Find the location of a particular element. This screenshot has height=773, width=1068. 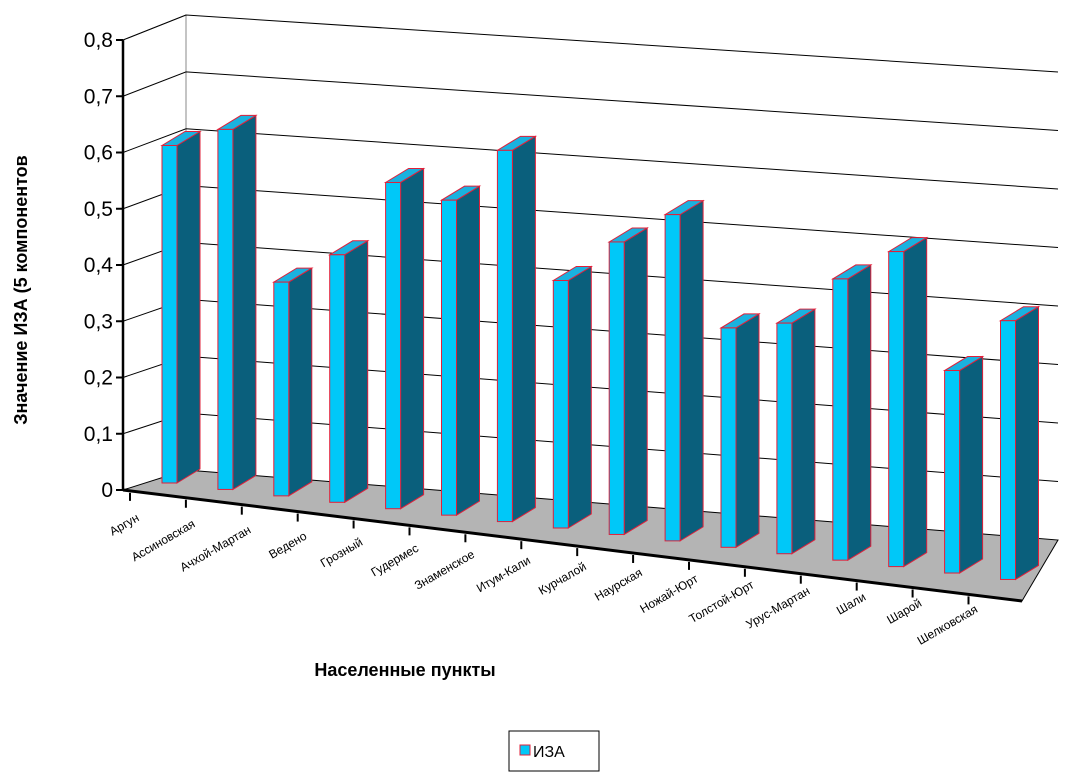

y-tick-label: 0 is located at coordinates (107, 490).